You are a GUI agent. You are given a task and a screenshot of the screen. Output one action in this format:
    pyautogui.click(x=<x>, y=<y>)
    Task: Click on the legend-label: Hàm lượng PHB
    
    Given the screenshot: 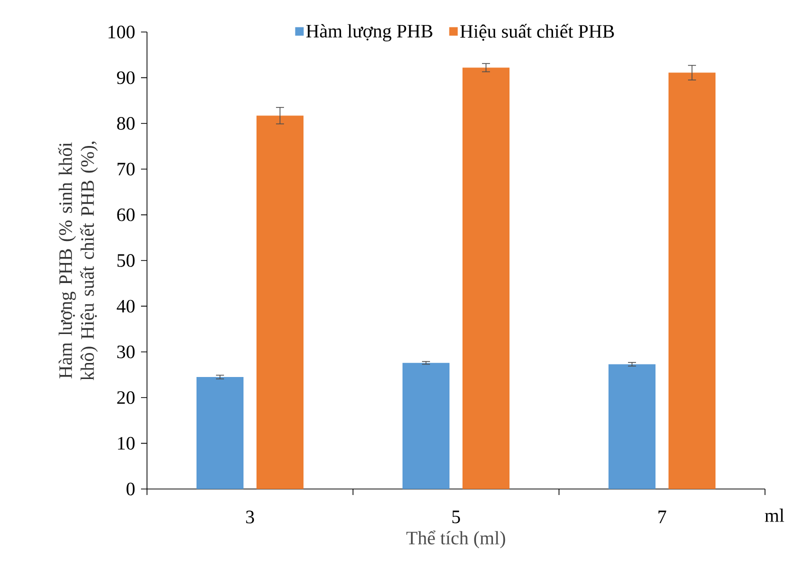 What is the action you would take?
    pyautogui.click(x=369, y=33)
    